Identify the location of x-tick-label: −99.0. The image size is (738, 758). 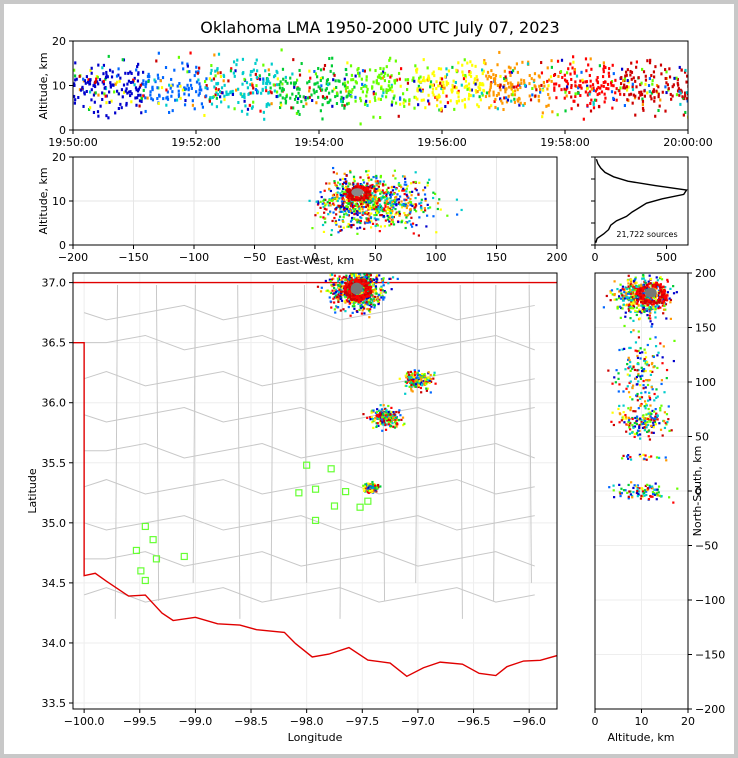
(196, 721).